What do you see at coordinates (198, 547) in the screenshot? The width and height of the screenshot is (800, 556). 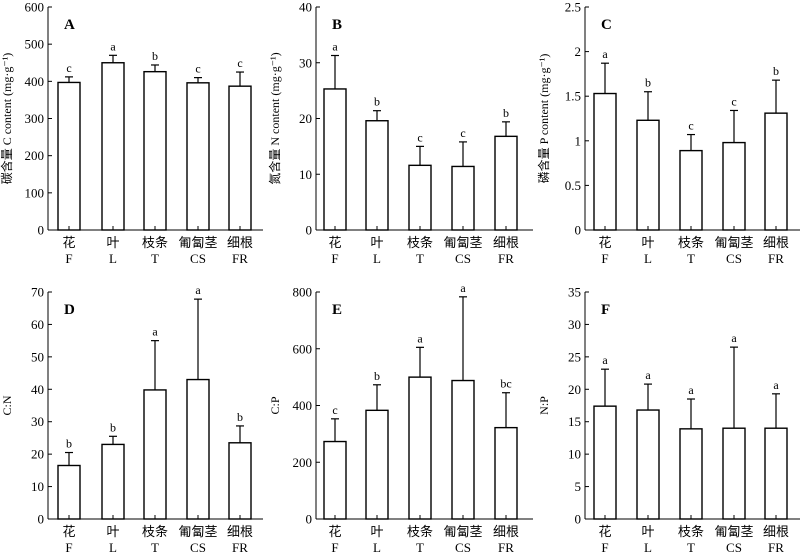 I see `panel-d-x-tick-label-en: CS` at bounding box center [198, 547].